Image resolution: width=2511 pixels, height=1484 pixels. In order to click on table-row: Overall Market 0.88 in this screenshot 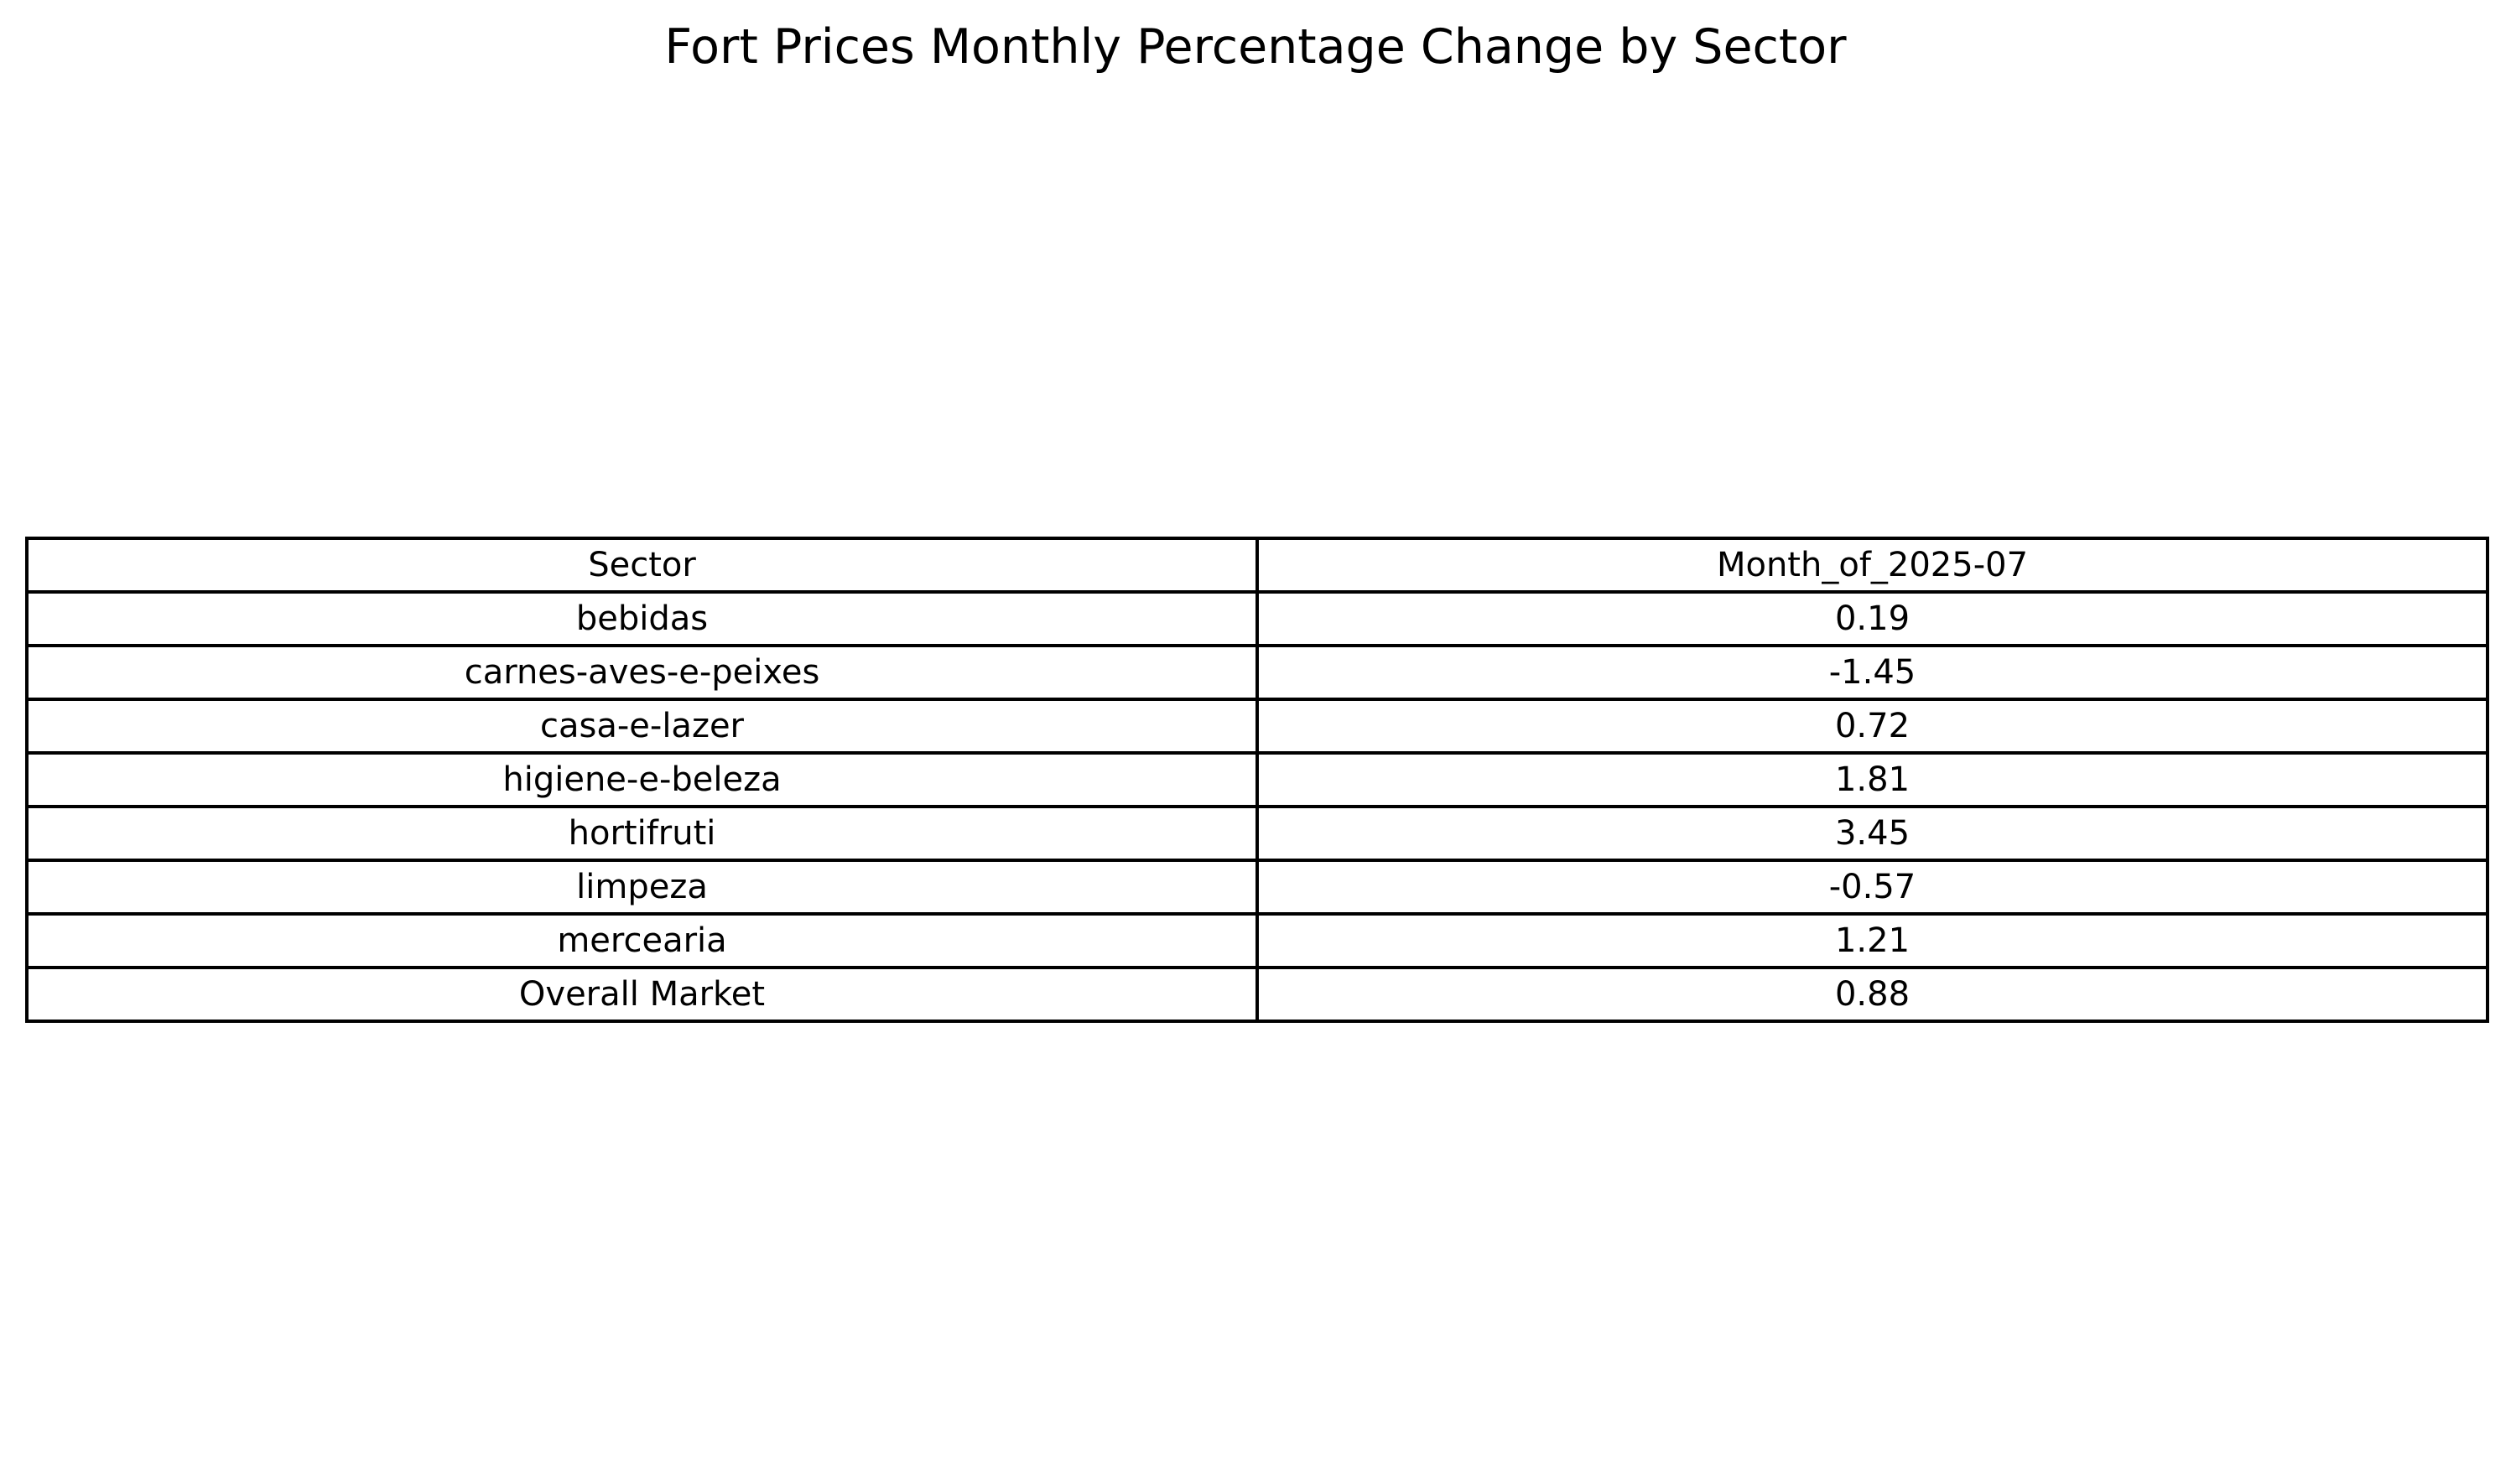, I will do `click(1257, 994)`.